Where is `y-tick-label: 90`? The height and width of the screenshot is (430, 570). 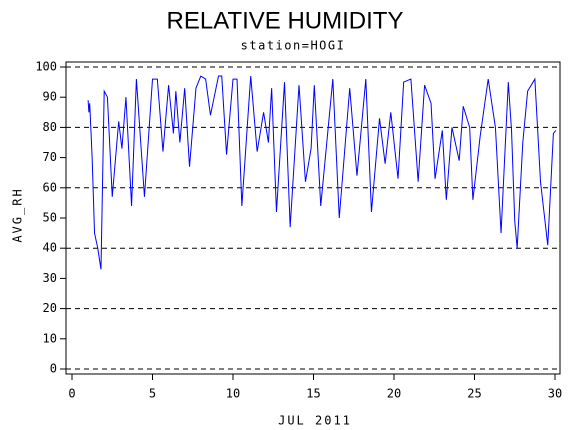 y-tick-label: 90 is located at coordinates (50, 97).